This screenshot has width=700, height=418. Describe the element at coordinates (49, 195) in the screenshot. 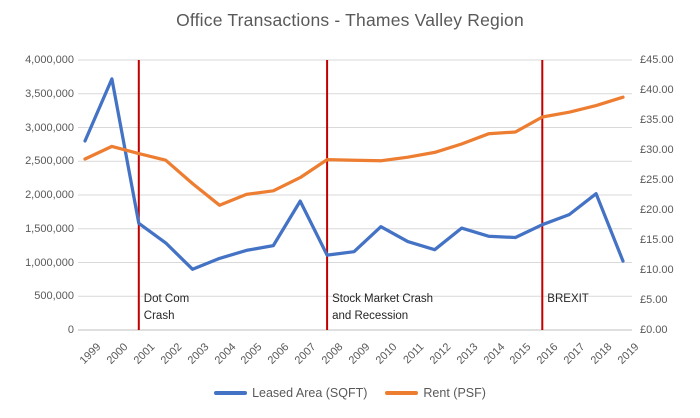

I see `y-left-tick-label: 2,000,000` at that location.